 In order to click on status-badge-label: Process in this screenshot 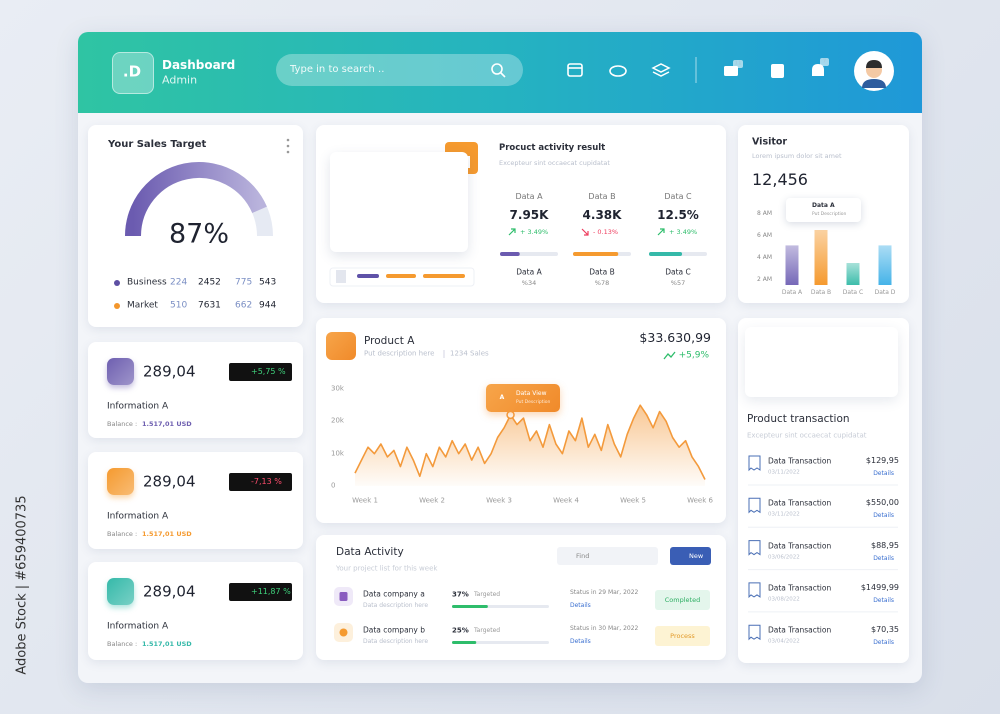, I will do `click(682, 635)`.